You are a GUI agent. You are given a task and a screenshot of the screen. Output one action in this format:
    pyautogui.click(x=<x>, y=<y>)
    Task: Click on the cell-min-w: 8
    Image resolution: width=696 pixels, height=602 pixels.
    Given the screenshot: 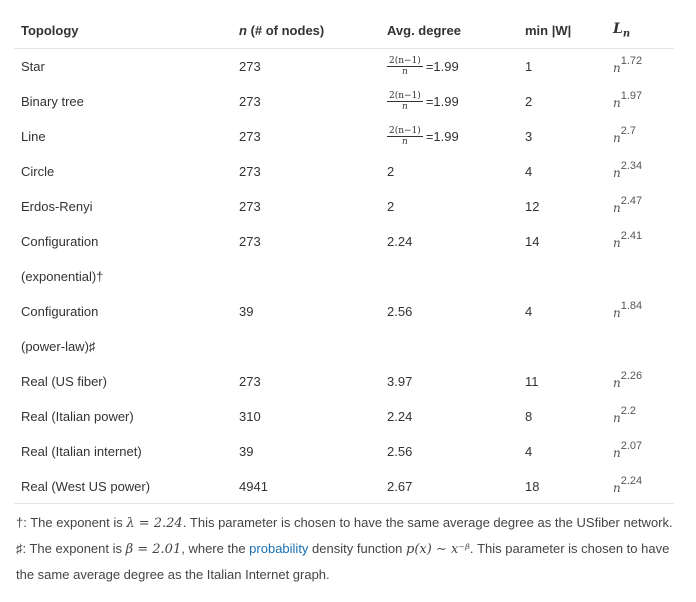 What is the action you would take?
    pyautogui.click(x=562, y=416)
    